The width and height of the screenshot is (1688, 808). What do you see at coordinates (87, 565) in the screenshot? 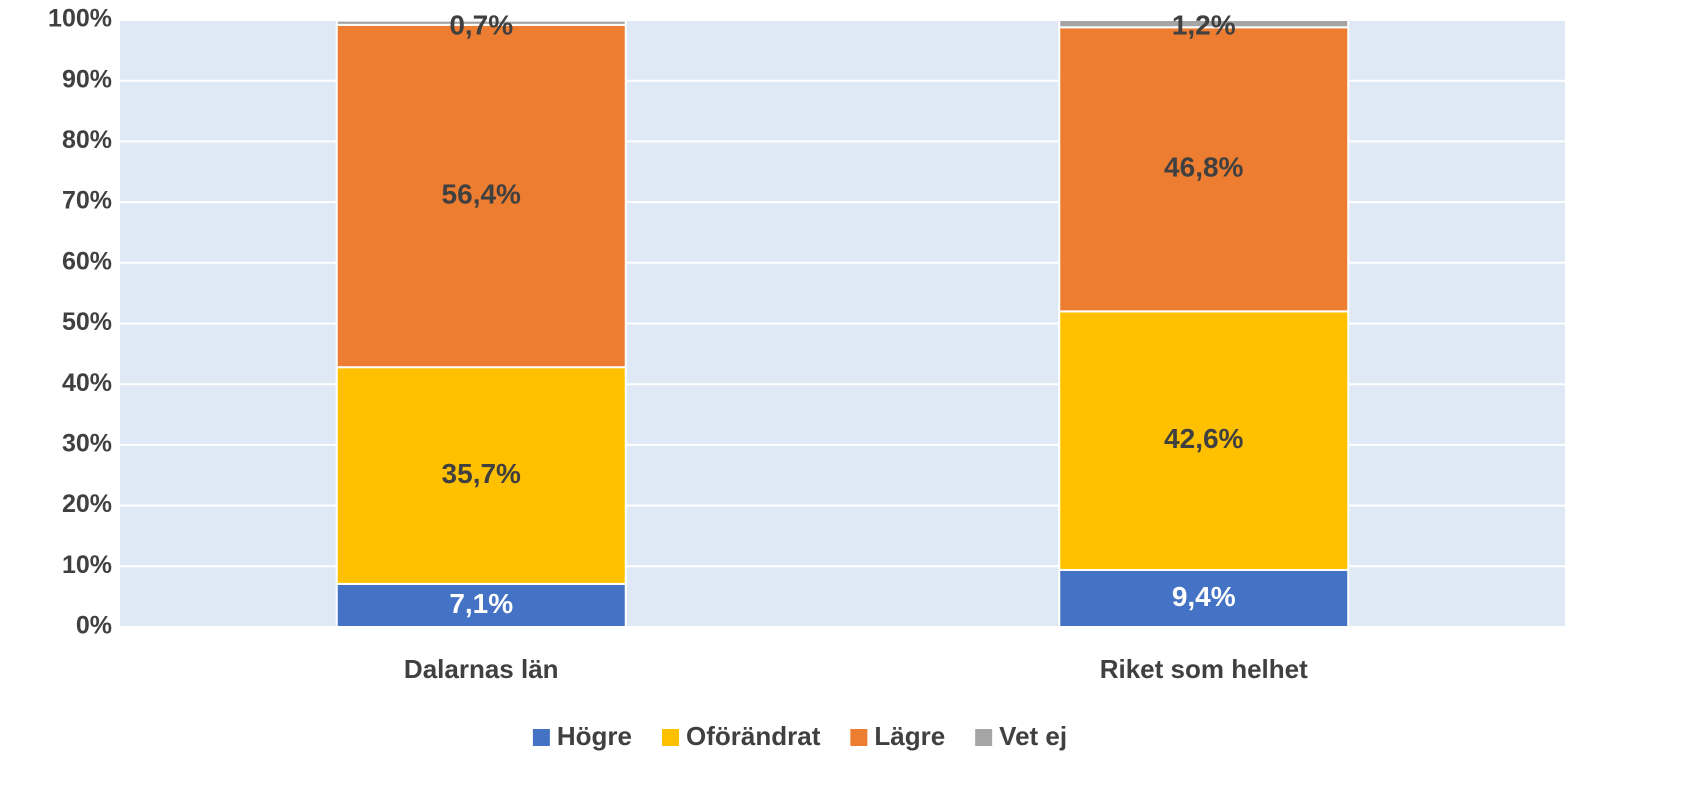
I see `y-tick-label: 10%` at bounding box center [87, 565].